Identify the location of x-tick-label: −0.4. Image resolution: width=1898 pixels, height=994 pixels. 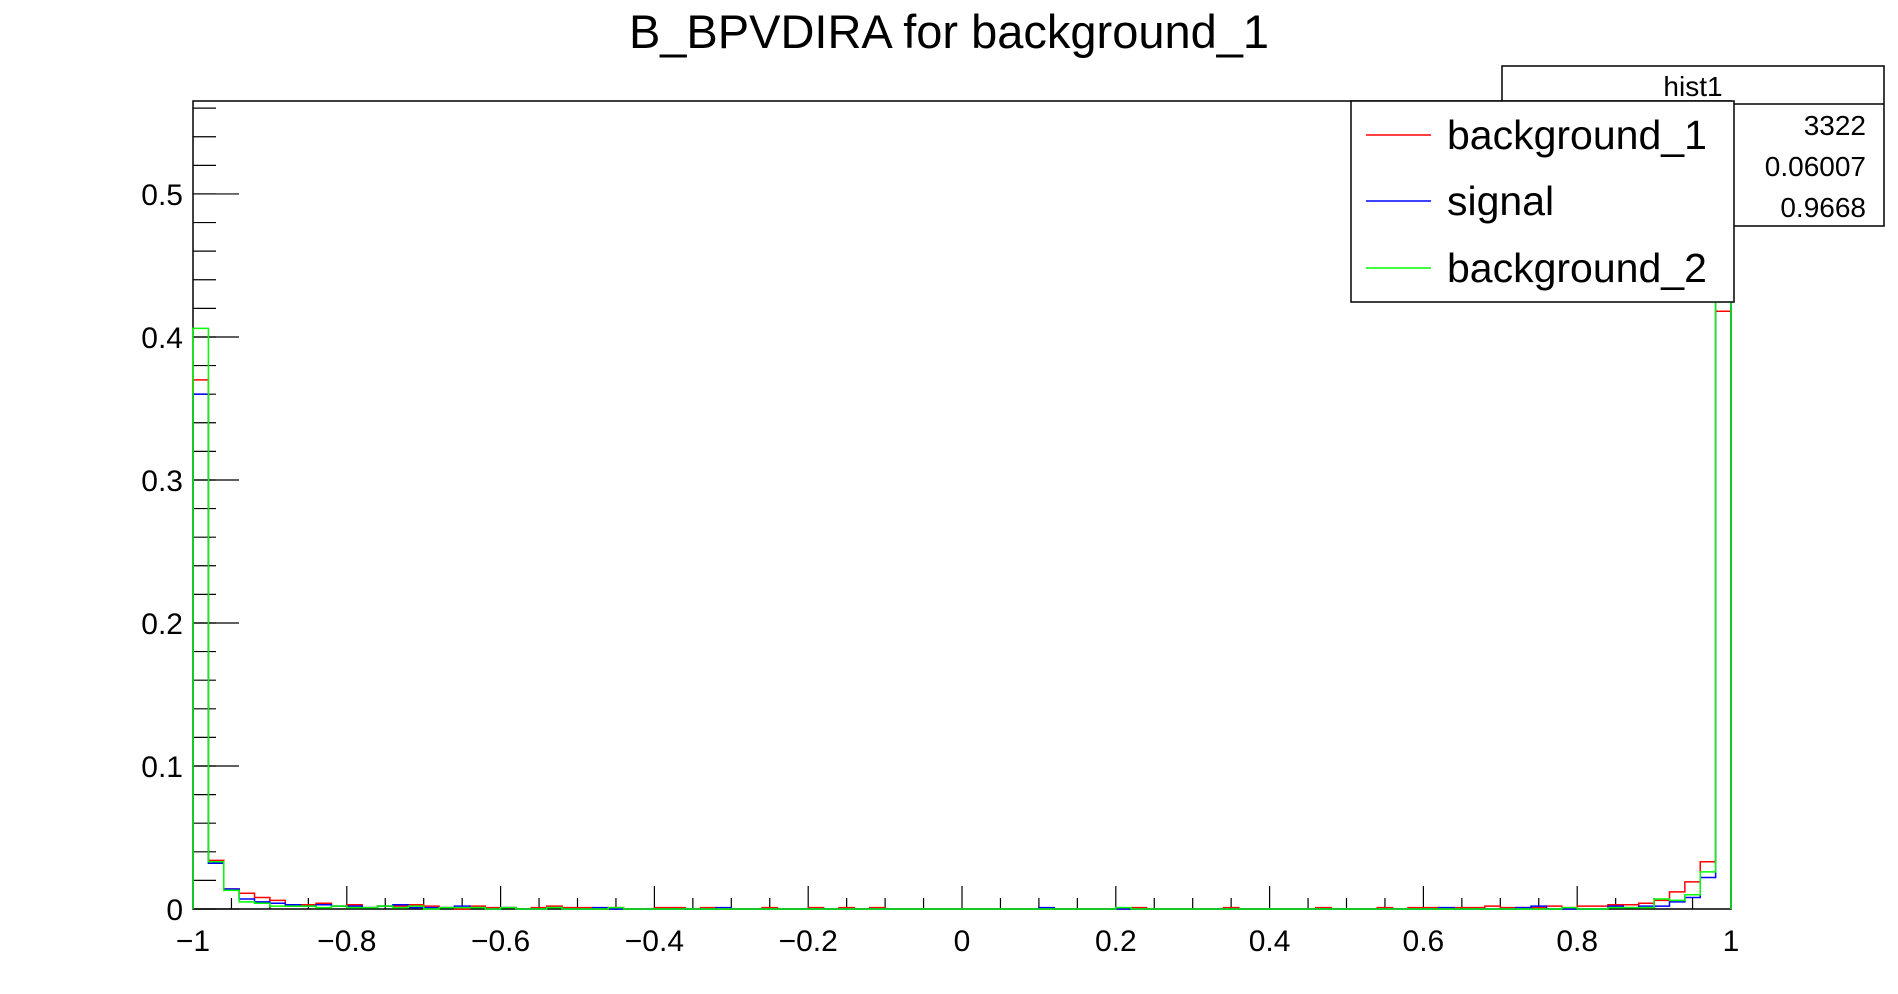
(654, 941).